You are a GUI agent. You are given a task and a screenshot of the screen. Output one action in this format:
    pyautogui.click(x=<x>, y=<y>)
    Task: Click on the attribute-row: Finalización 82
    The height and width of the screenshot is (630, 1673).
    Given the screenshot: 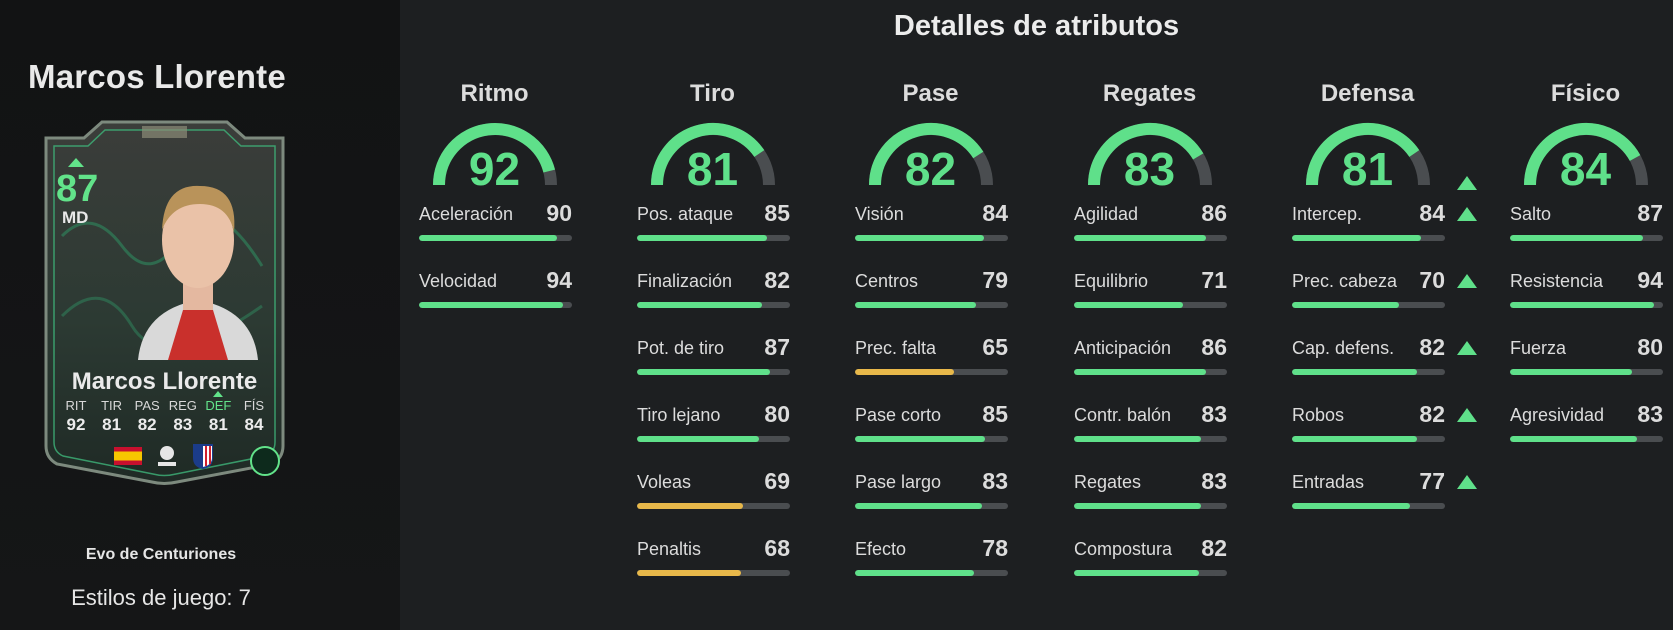 What is the action you would take?
    pyautogui.click(x=712, y=302)
    